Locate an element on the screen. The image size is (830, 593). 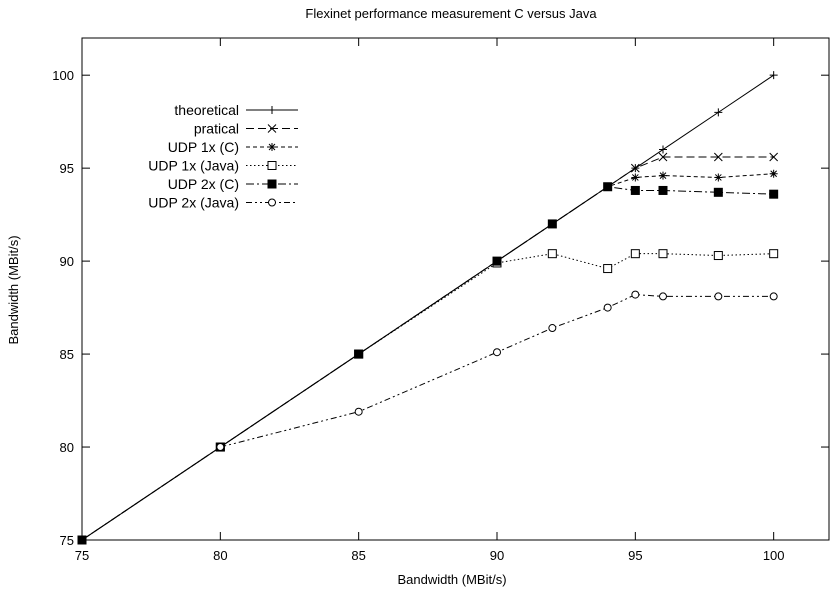
legend-label: UDP 1x (C) is located at coordinates (203, 147).